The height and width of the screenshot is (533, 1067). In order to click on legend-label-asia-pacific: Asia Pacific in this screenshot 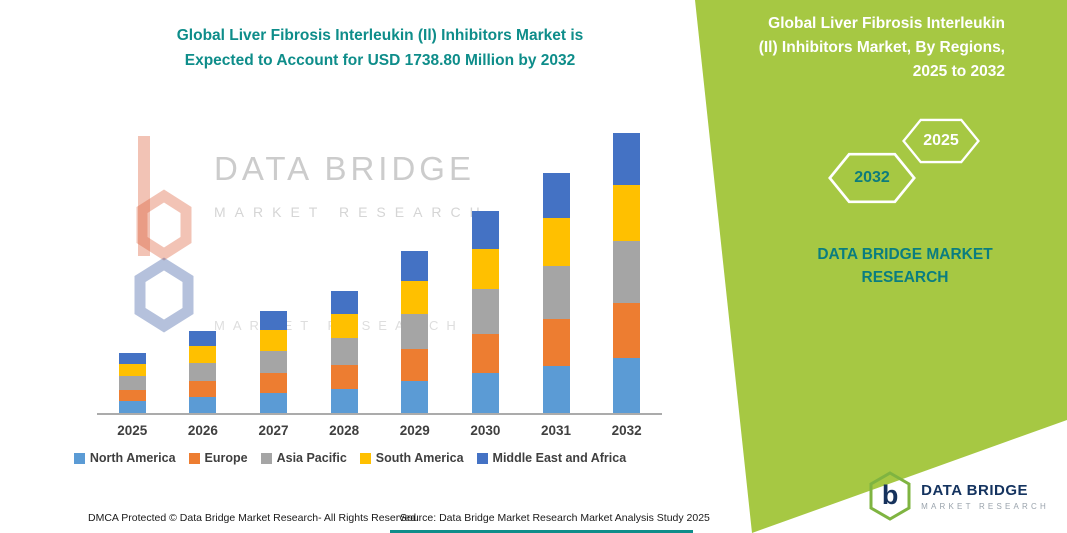, I will do `click(311, 458)`.